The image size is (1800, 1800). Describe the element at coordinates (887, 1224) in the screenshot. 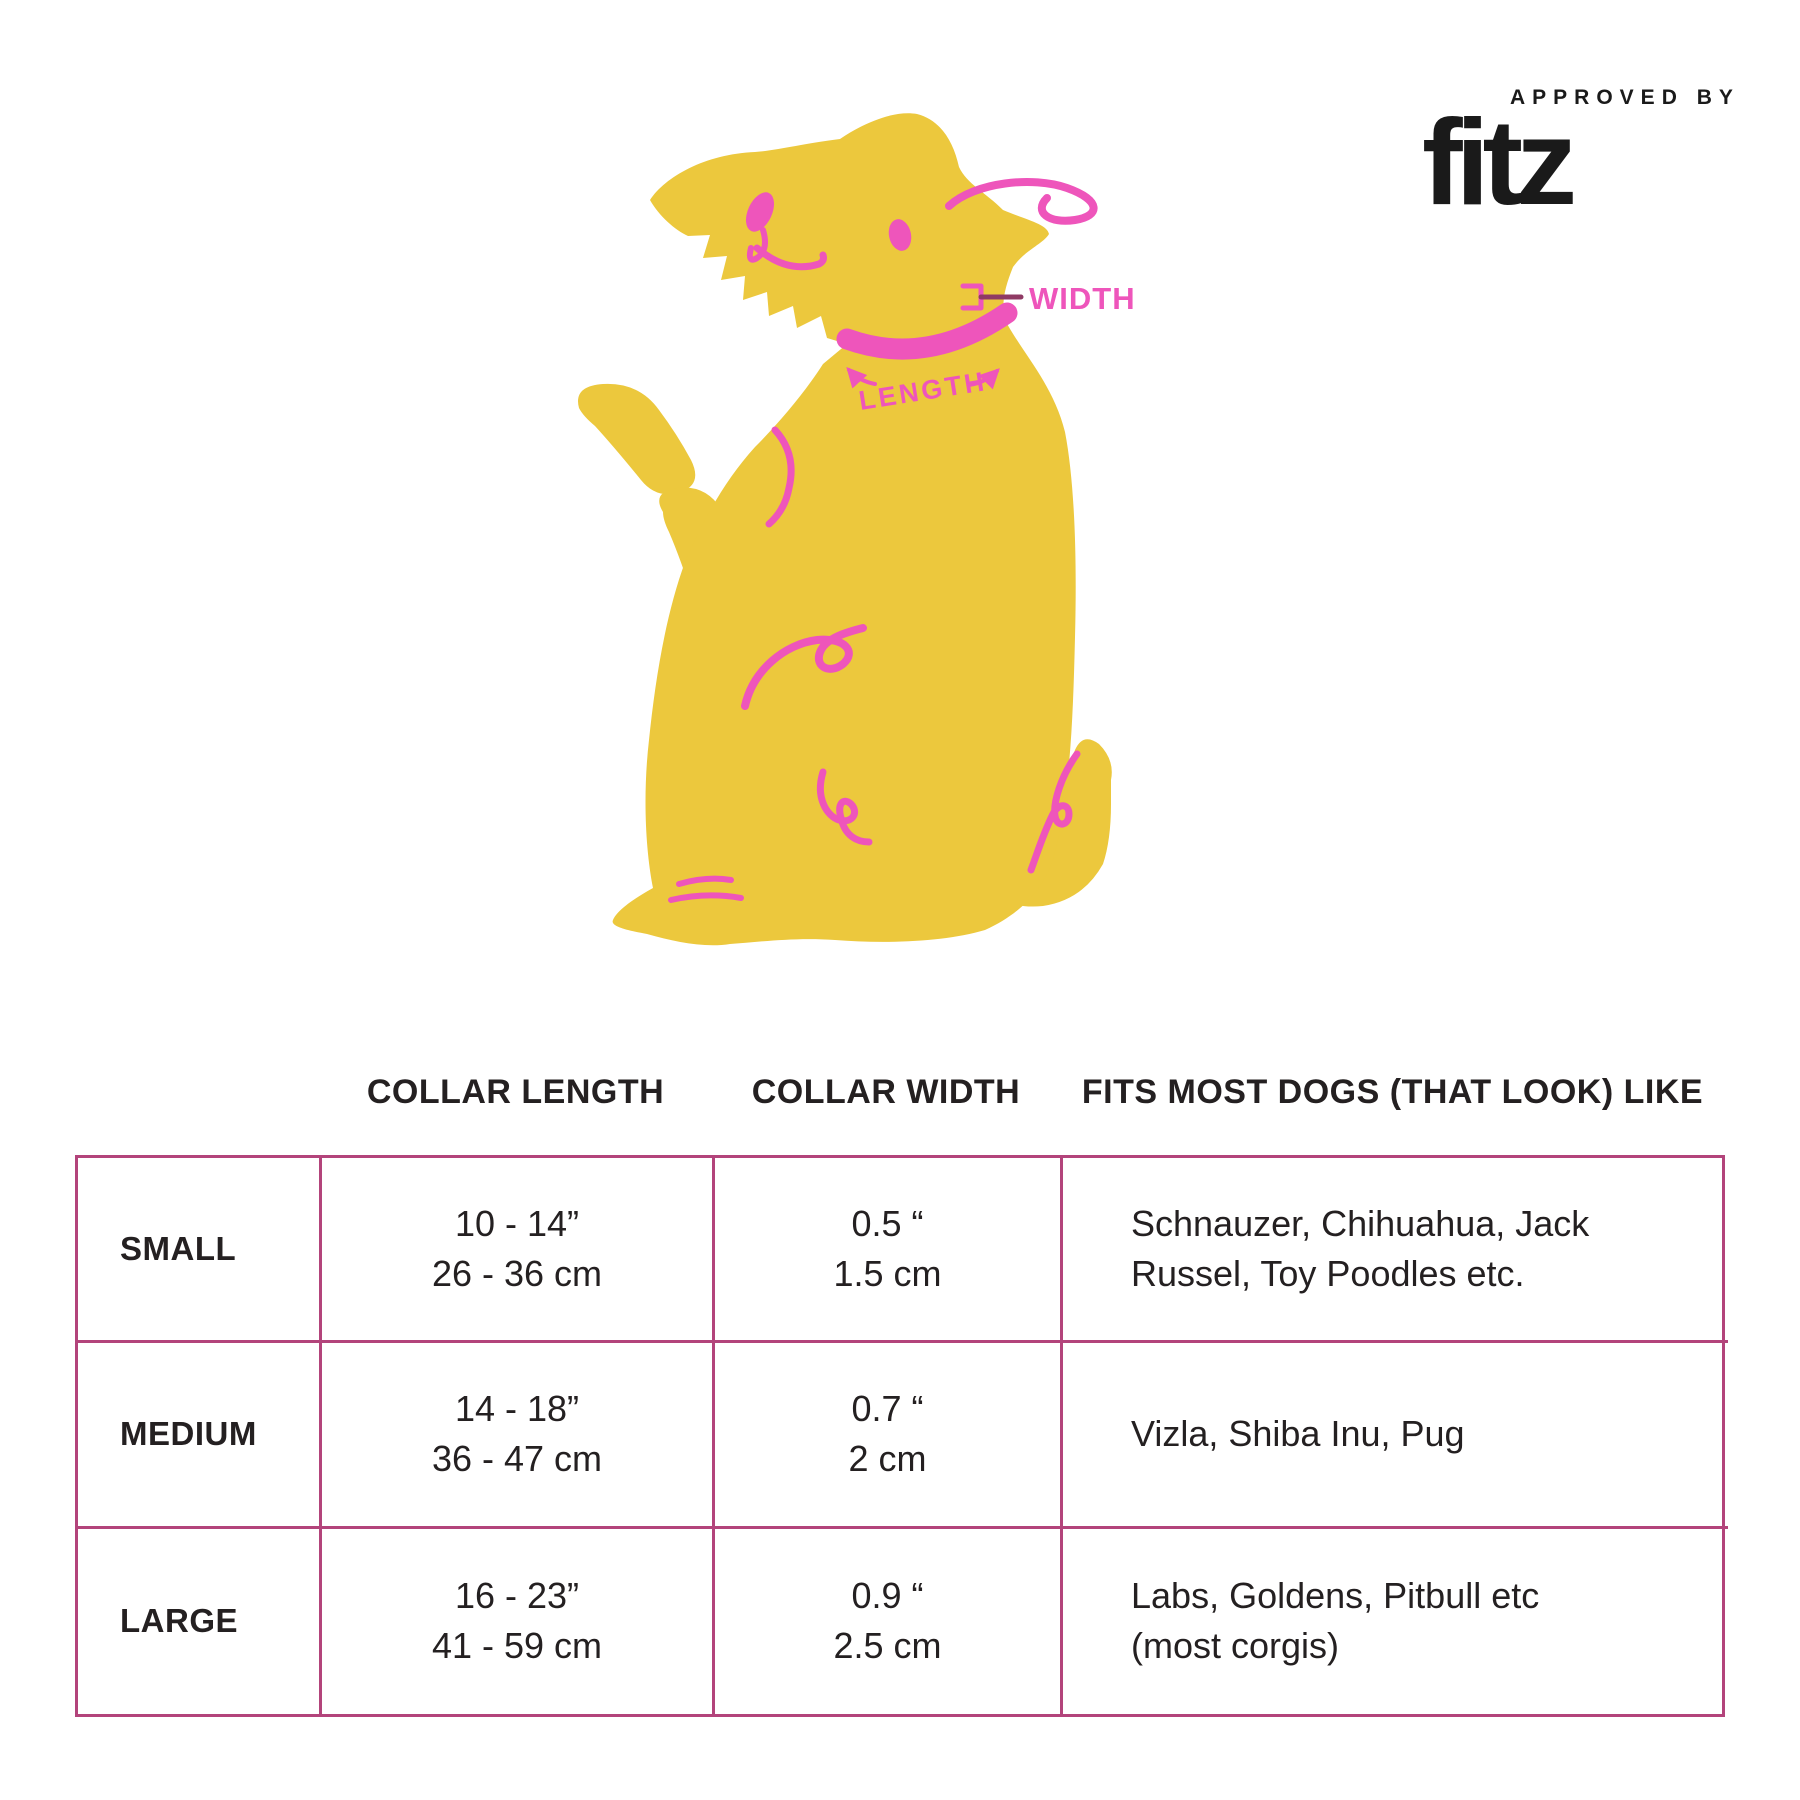

I see `small-width-inches: 0.5 “` at that location.